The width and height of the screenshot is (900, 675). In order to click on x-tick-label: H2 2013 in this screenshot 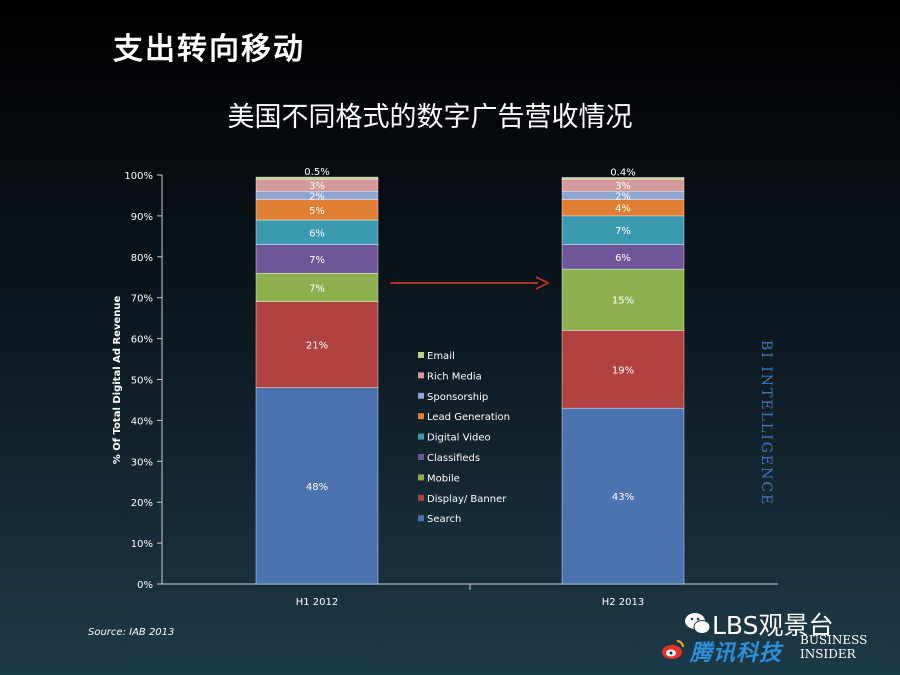, I will do `click(623, 602)`.